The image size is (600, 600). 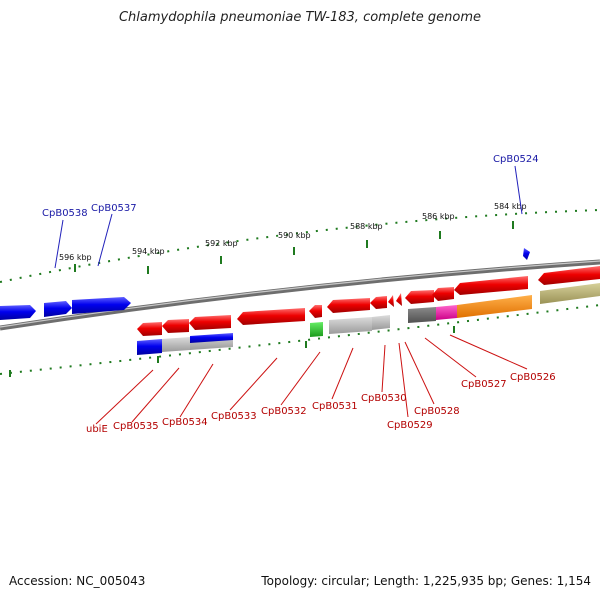 I want to click on feature-magenta, so click(x=446, y=312).